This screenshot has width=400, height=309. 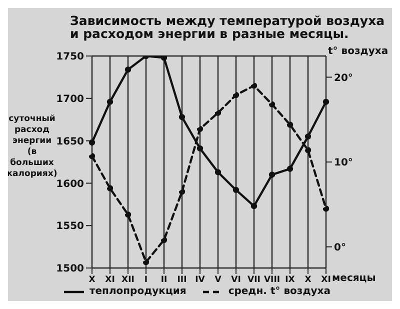 What do you see at coordinates (227, 27) in the screenshot?
I see `chart-title: Зависимость между температурой воздуха и расходом энергии в разные месяцы.` at bounding box center [227, 27].